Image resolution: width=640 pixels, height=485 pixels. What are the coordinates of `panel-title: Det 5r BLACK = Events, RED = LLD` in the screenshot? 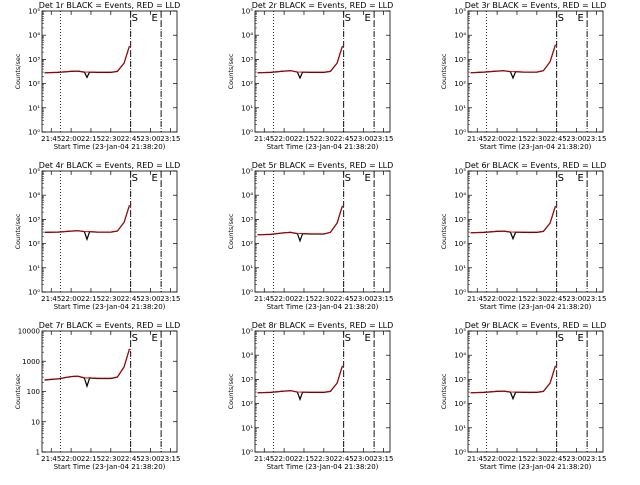 It's located at (323, 165).